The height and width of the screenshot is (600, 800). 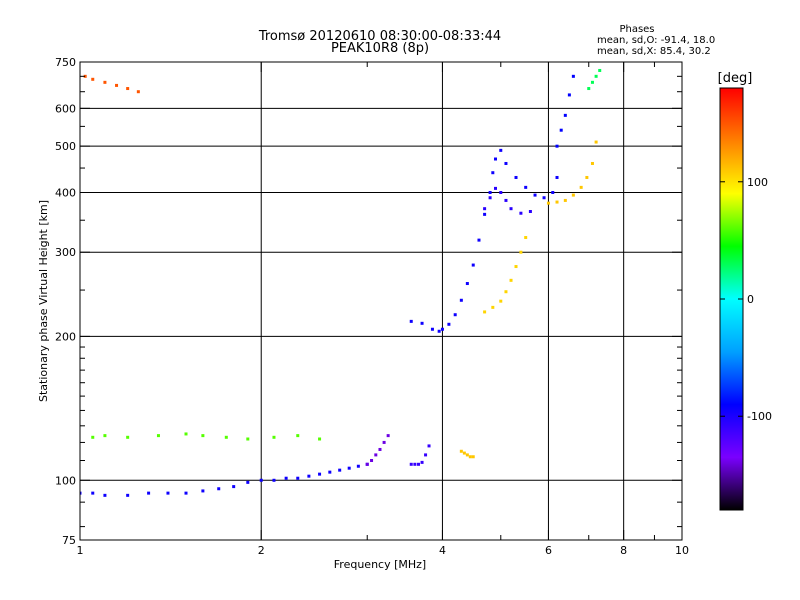 I want to click on chart-subtitle: PEAK10R8 (8p), so click(x=380, y=48).